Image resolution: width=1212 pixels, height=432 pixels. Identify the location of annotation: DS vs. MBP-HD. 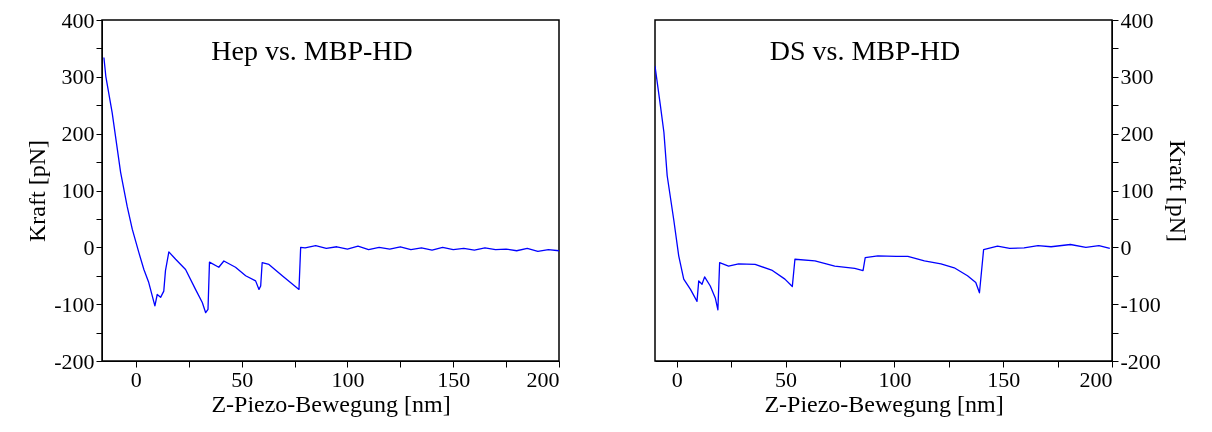
(865, 50).